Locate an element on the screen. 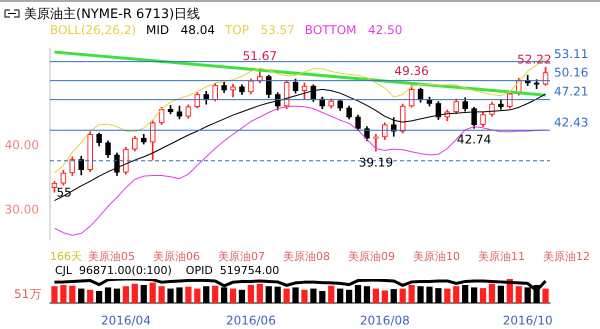 The height and width of the screenshot is (329, 600). chart-title: CJL 96871.00(0:100) OPID 519754.00 is located at coordinates (167, 270).